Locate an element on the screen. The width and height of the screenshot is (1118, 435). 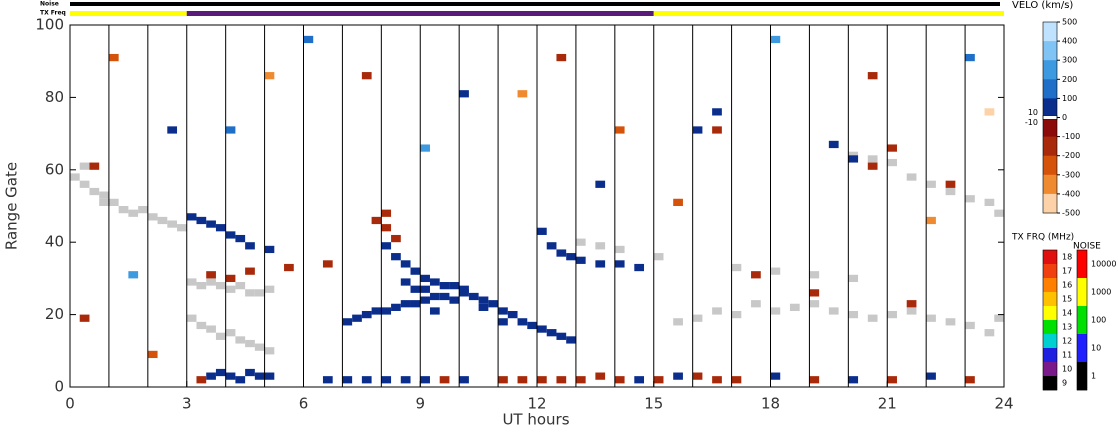
noise-label-tick: 1 is located at coordinates (1093, 376).